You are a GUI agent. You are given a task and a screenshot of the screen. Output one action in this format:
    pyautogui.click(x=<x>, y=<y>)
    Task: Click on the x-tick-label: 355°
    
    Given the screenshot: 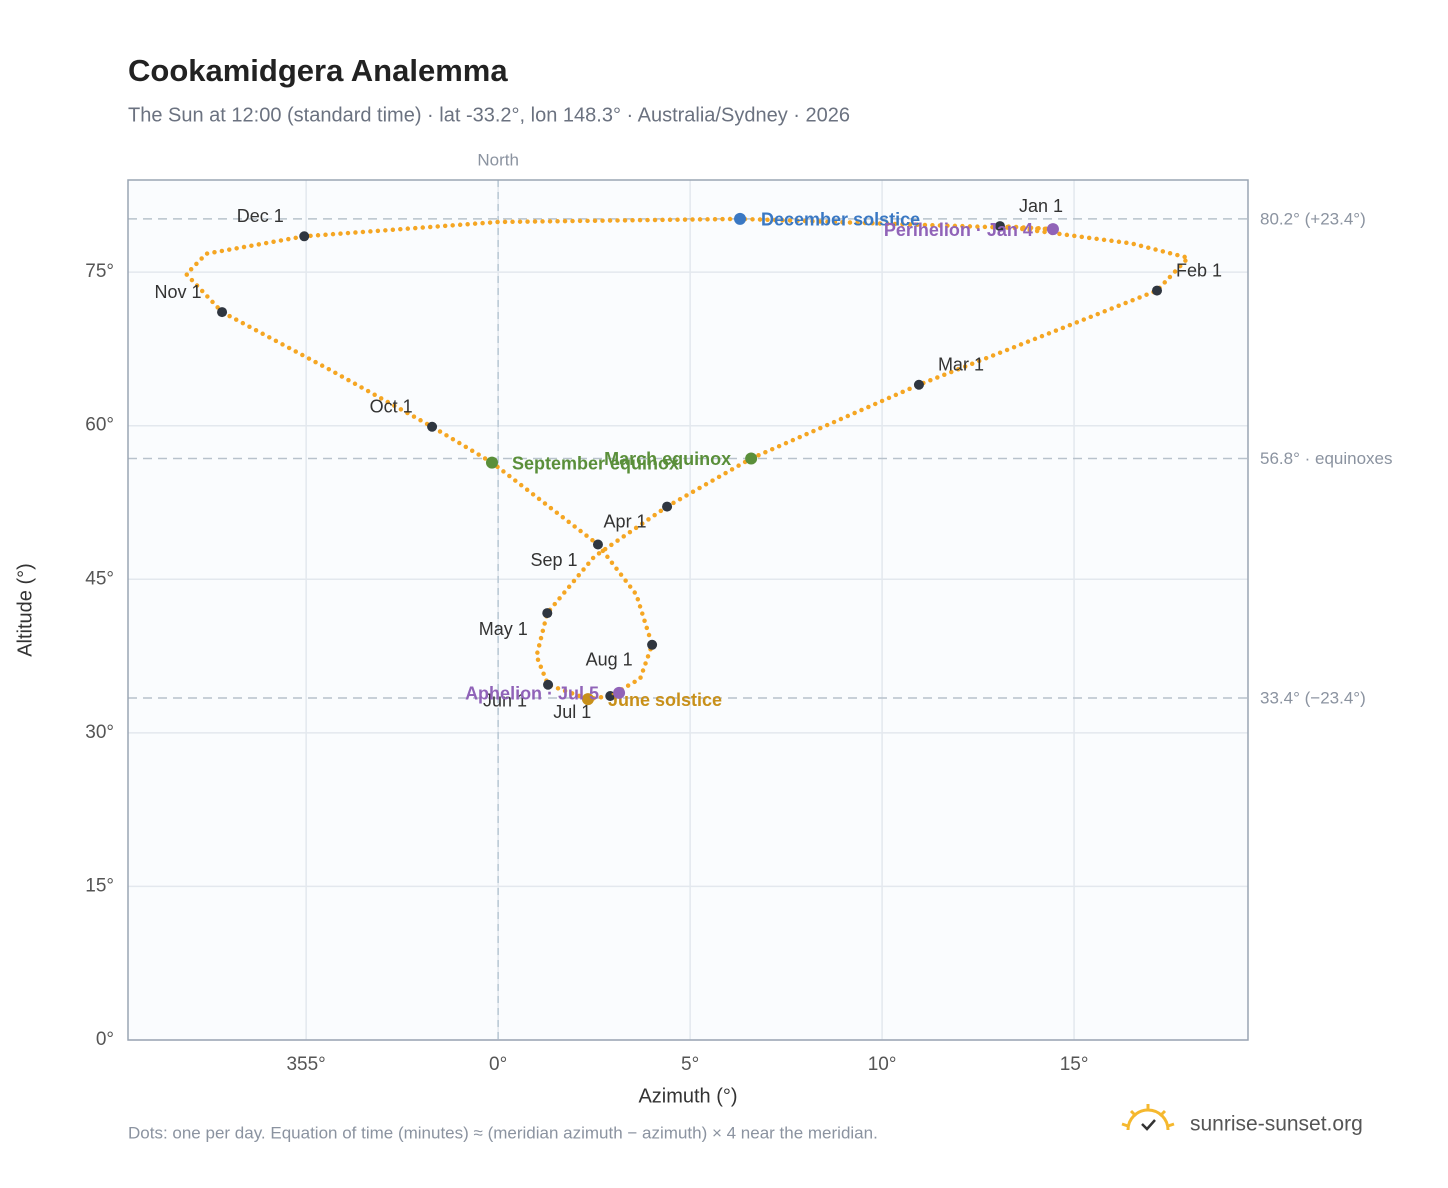 What is the action you would take?
    pyautogui.click(x=305, y=1064)
    